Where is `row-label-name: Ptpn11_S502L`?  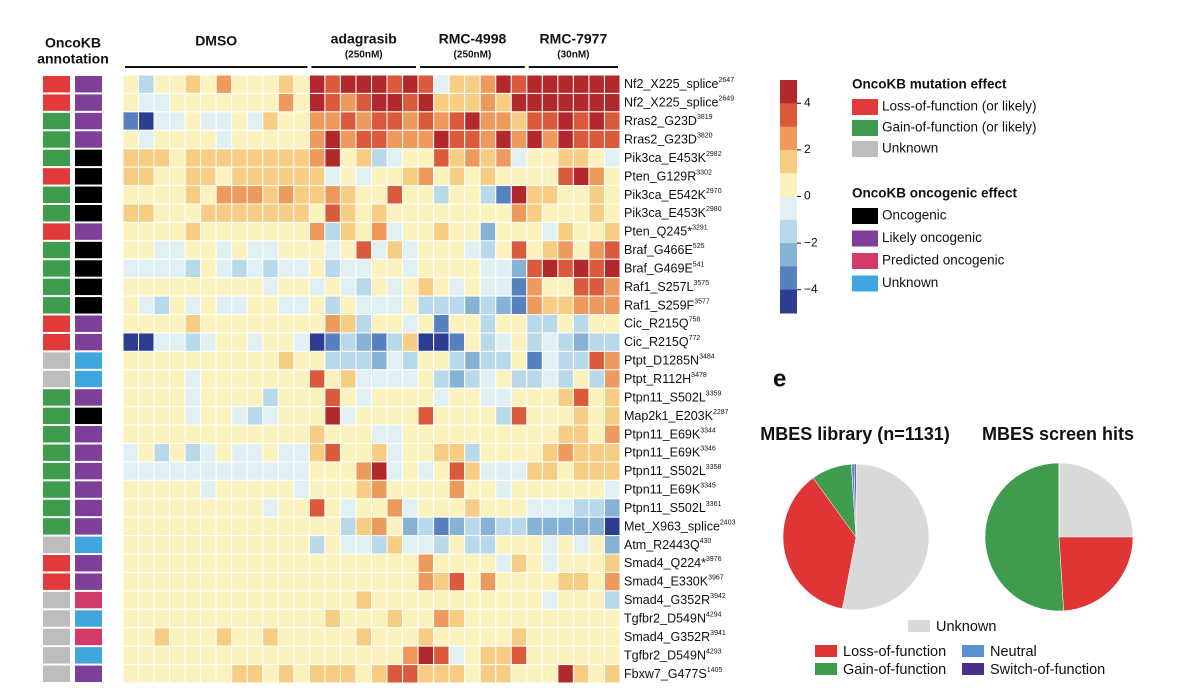 row-label-name: Ptpn11_S502L is located at coordinates (665, 398).